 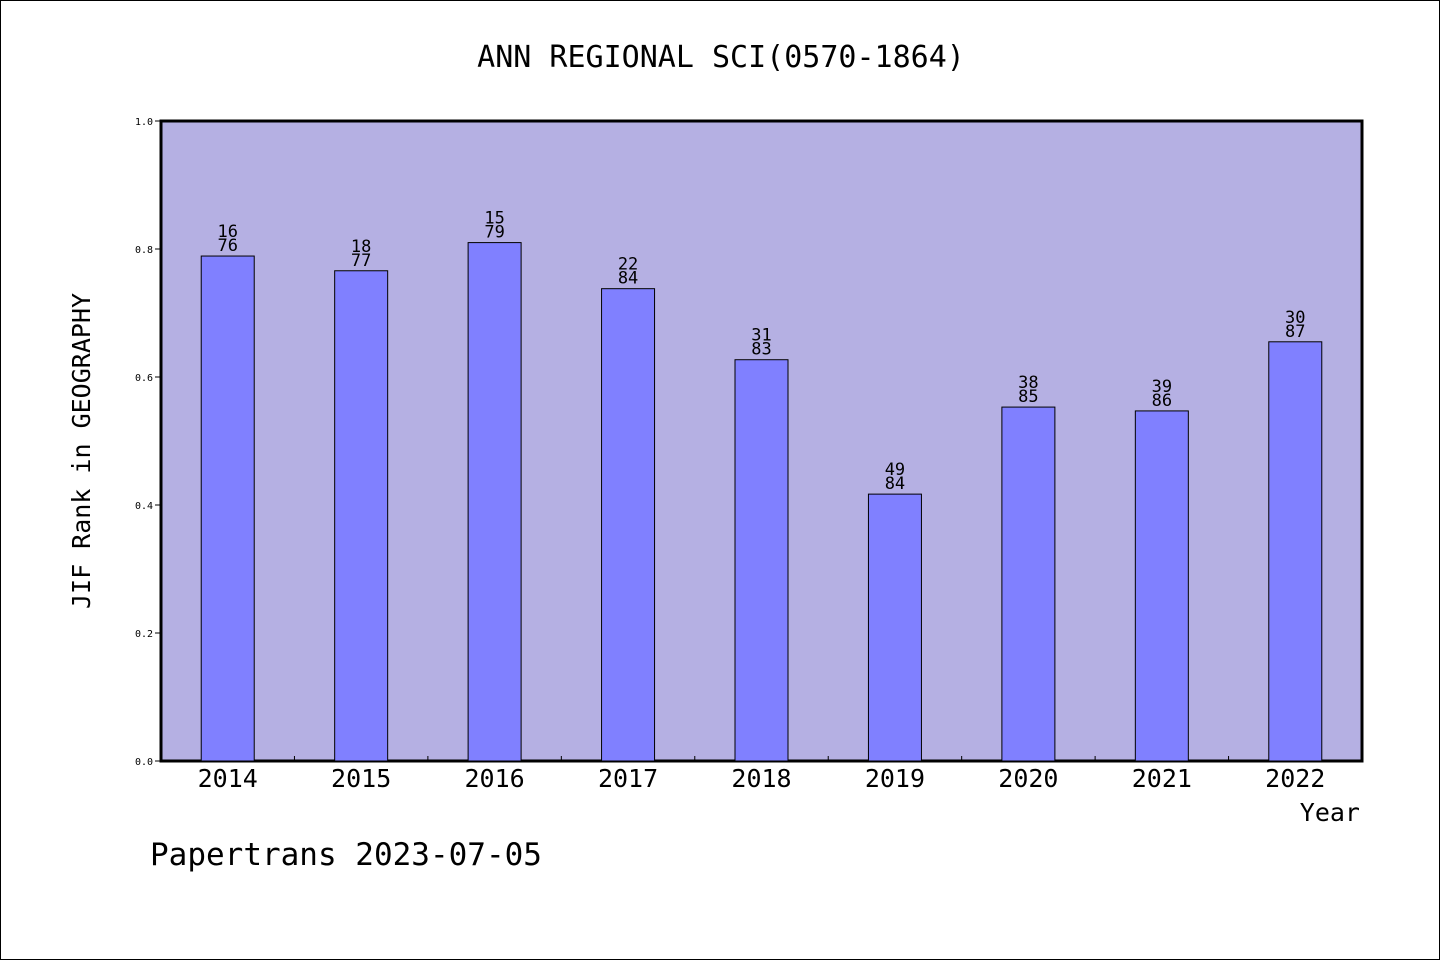 What do you see at coordinates (361, 778) in the screenshot?
I see `x-tick-label: 2015` at bounding box center [361, 778].